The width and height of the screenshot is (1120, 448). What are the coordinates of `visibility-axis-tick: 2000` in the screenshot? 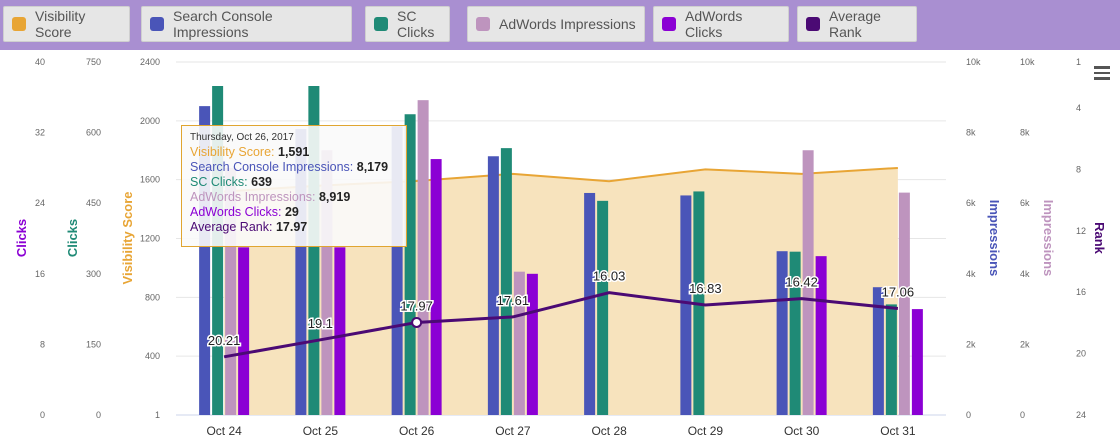 It's located at (150, 121).